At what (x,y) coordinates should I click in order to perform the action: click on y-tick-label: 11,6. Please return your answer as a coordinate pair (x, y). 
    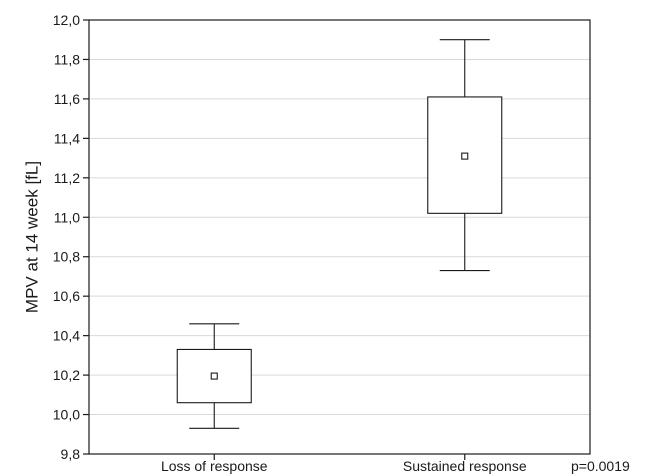
    Looking at the image, I should click on (67, 99).